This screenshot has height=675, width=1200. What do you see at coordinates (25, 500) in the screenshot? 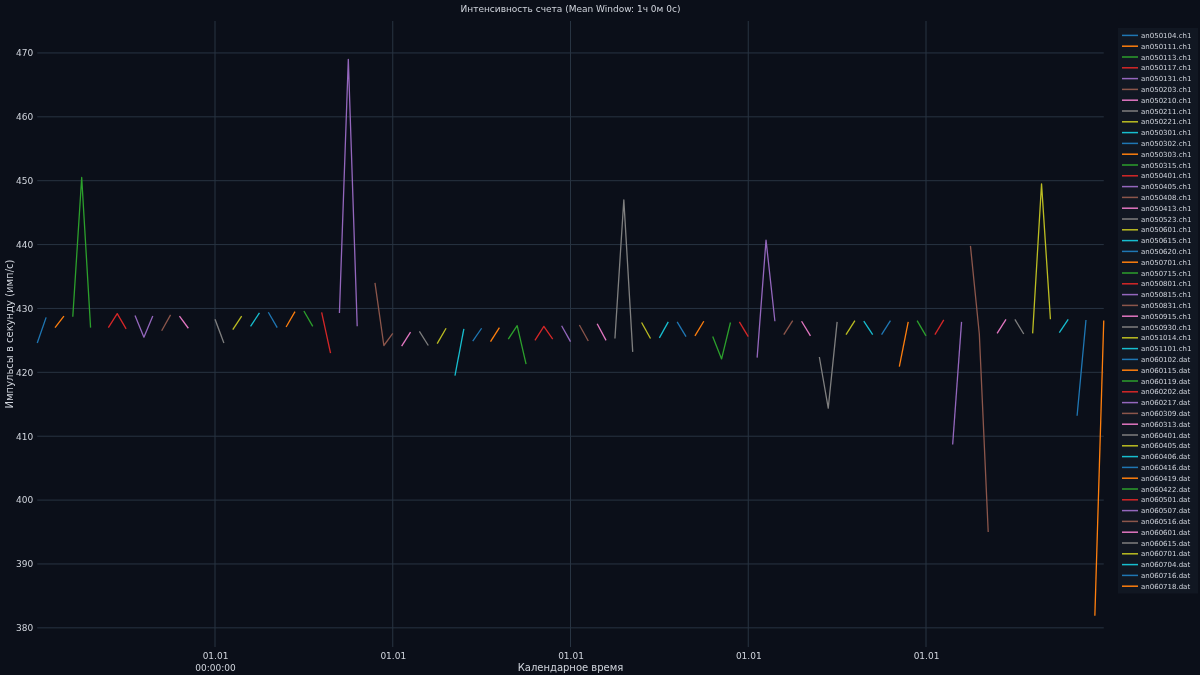
I see `y-tick-label: 400` at bounding box center [25, 500].